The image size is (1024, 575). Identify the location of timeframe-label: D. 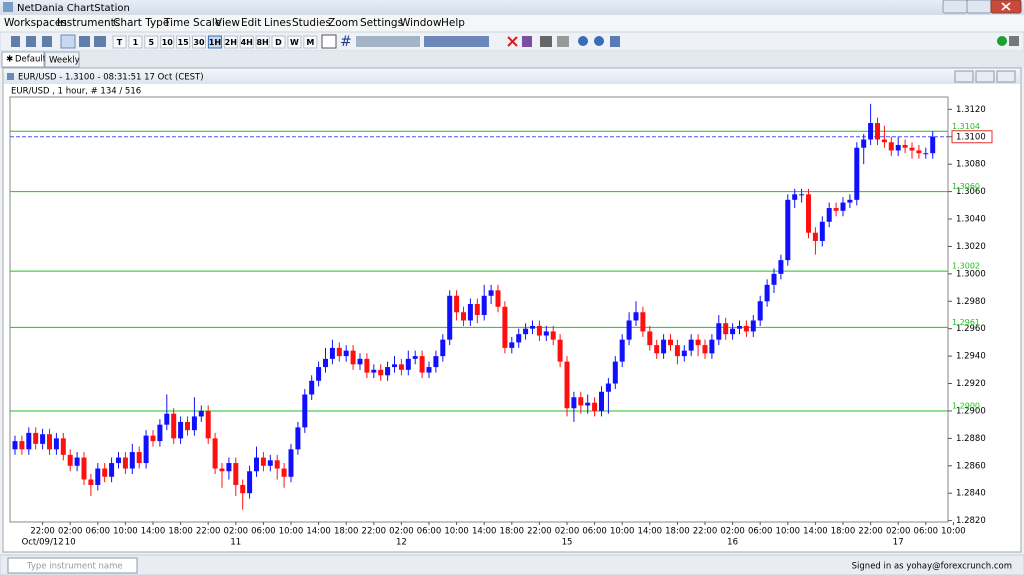
(278, 42).